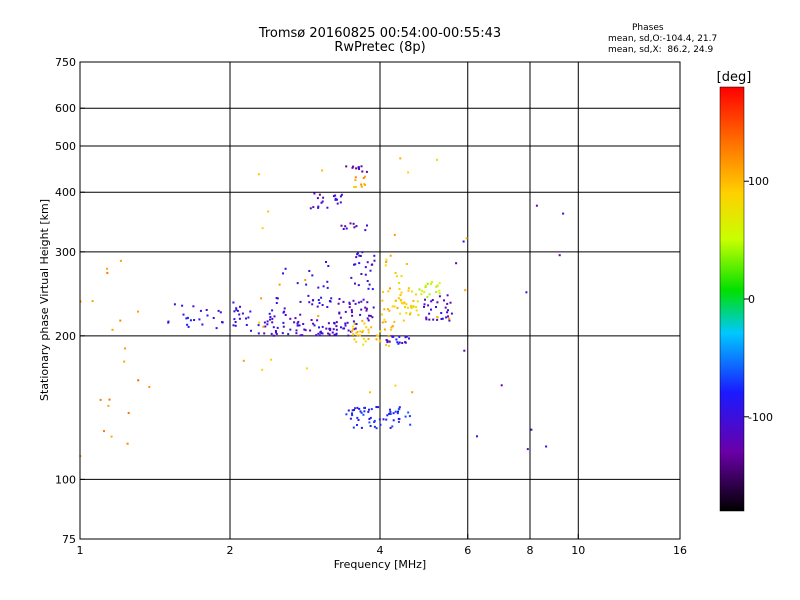 The height and width of the screenshot is (600, 800). Describe the element at coordinates (80, 550) in the screenshot. I see `x-tick-label: 1` at that location.